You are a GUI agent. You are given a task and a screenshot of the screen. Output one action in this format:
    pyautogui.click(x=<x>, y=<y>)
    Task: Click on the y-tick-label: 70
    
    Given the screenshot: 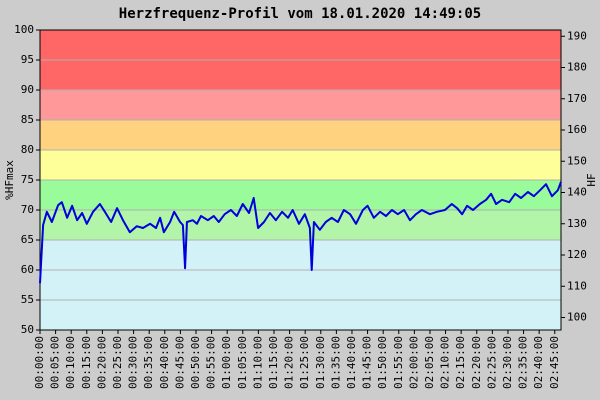 What is the action you would take?
    pyautogui.click(x=27, y=209)
    